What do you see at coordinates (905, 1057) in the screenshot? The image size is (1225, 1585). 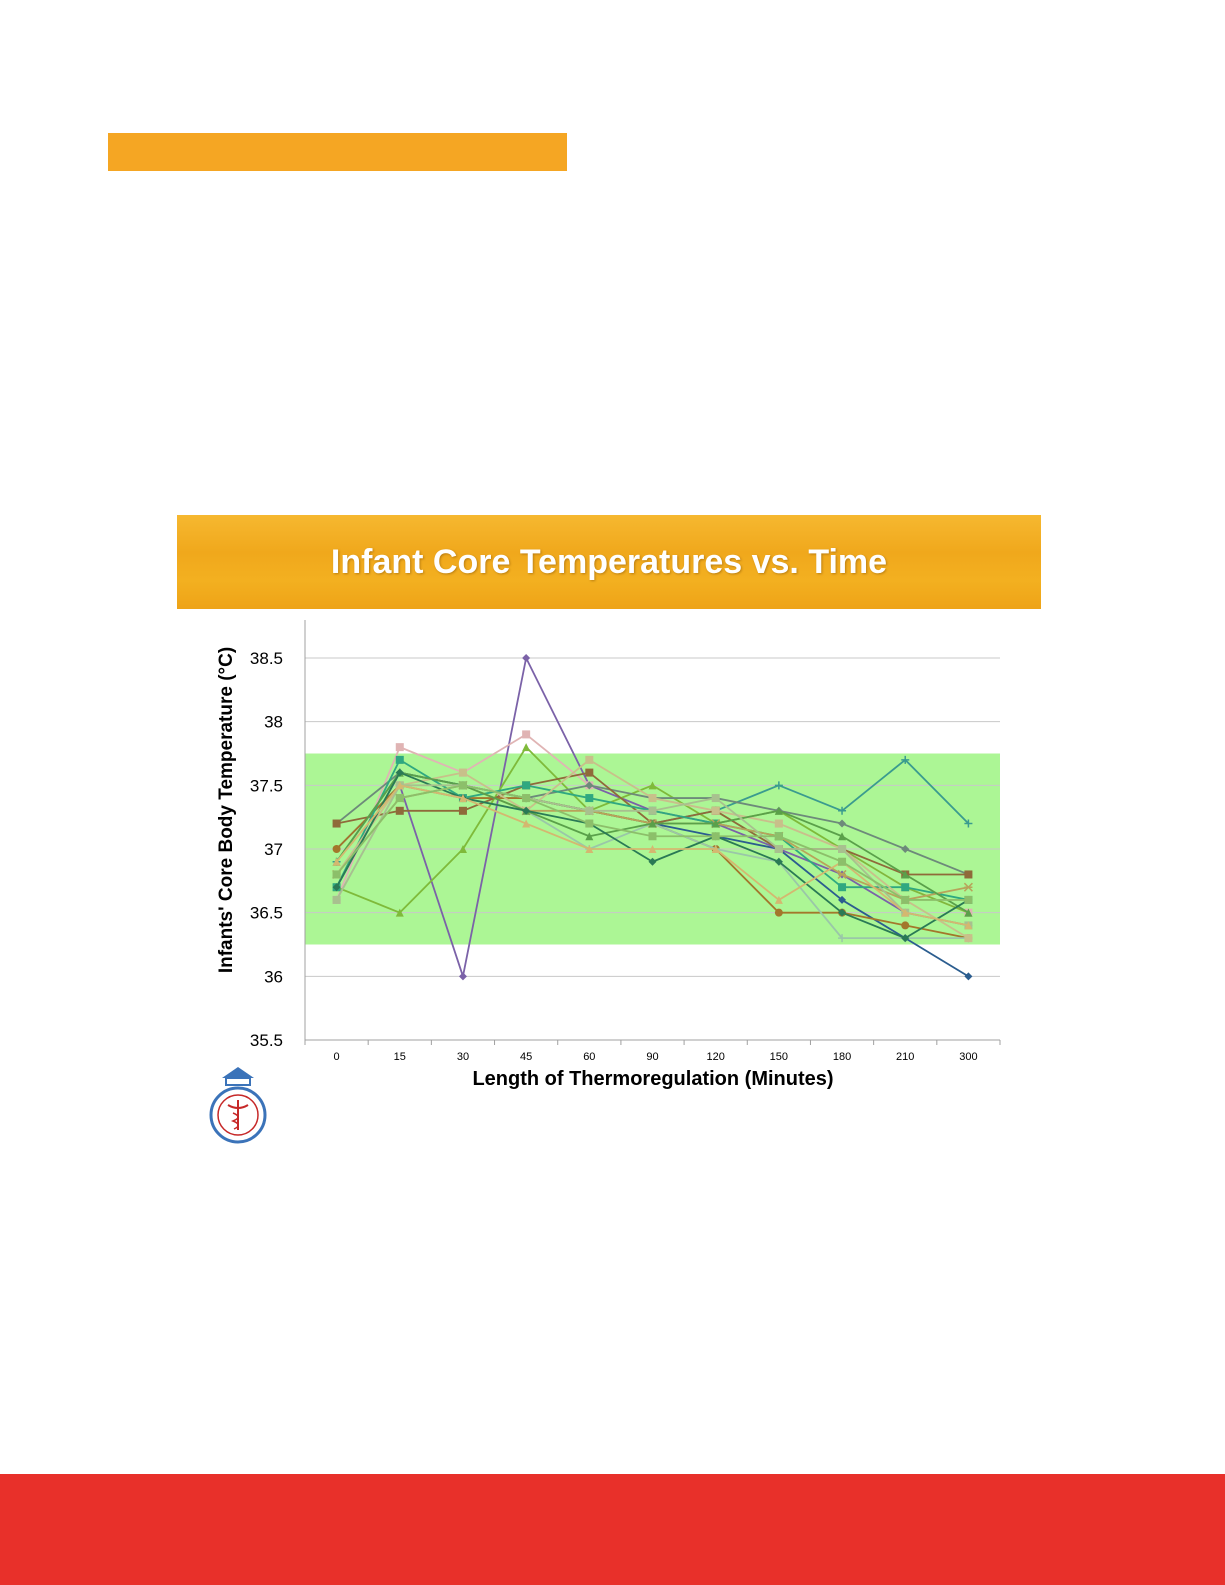 I see `x-tick-label: 210` at bounding box center [905, 1057].